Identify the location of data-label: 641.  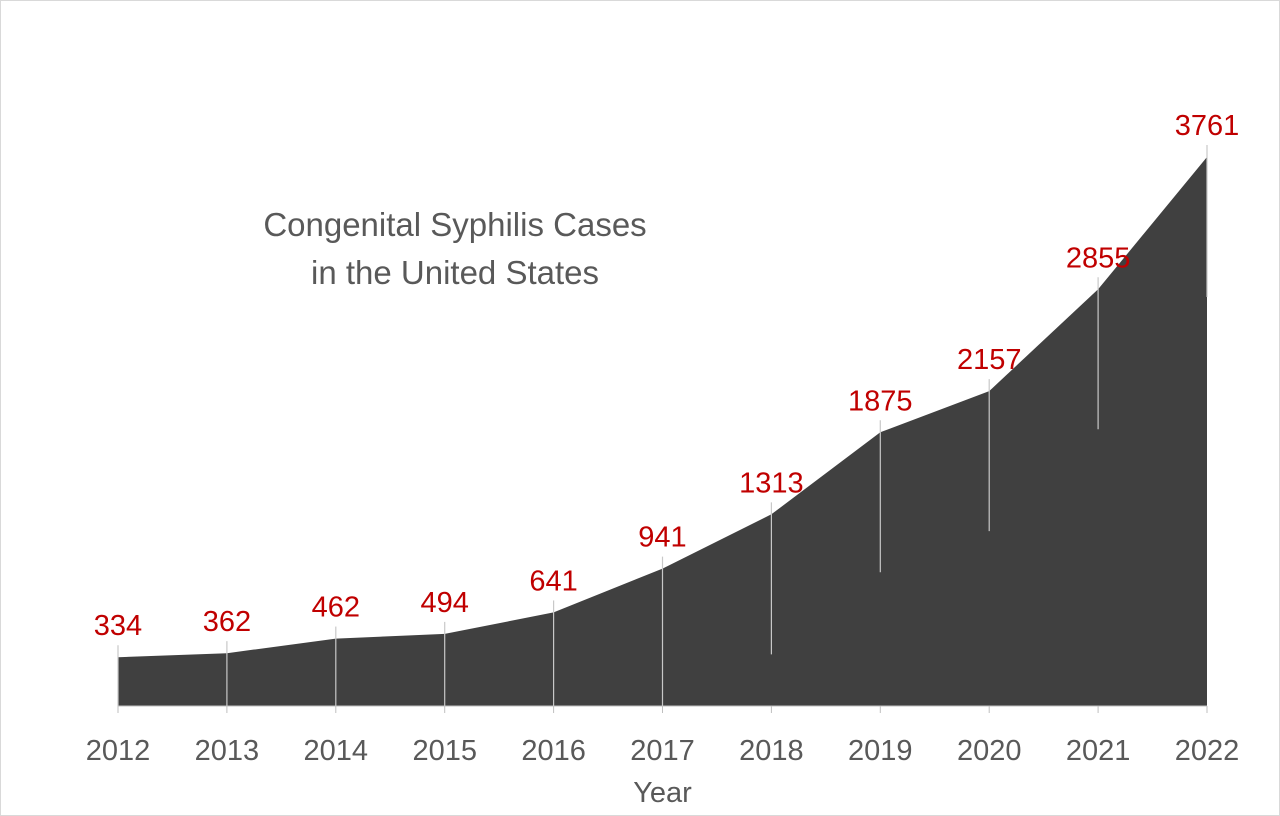
(553, 581).